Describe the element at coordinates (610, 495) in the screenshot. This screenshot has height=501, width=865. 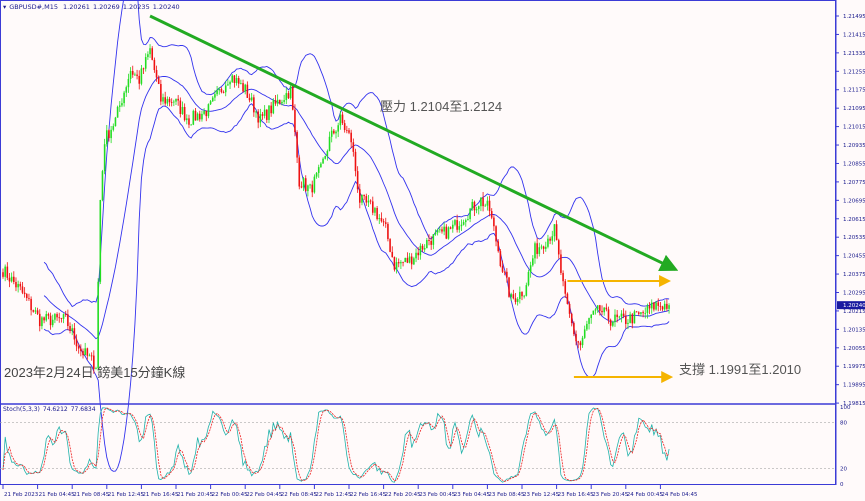
I see `time-tick-label: 23 Feb 20:45` at that location.